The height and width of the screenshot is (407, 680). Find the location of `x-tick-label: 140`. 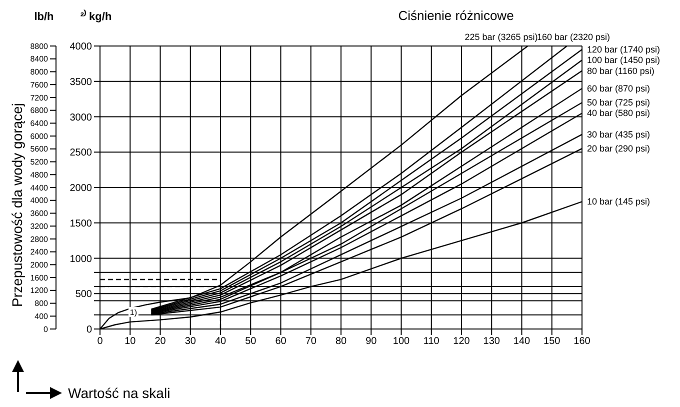

x-tick-label: 140 is located at coordinates (522, 342).